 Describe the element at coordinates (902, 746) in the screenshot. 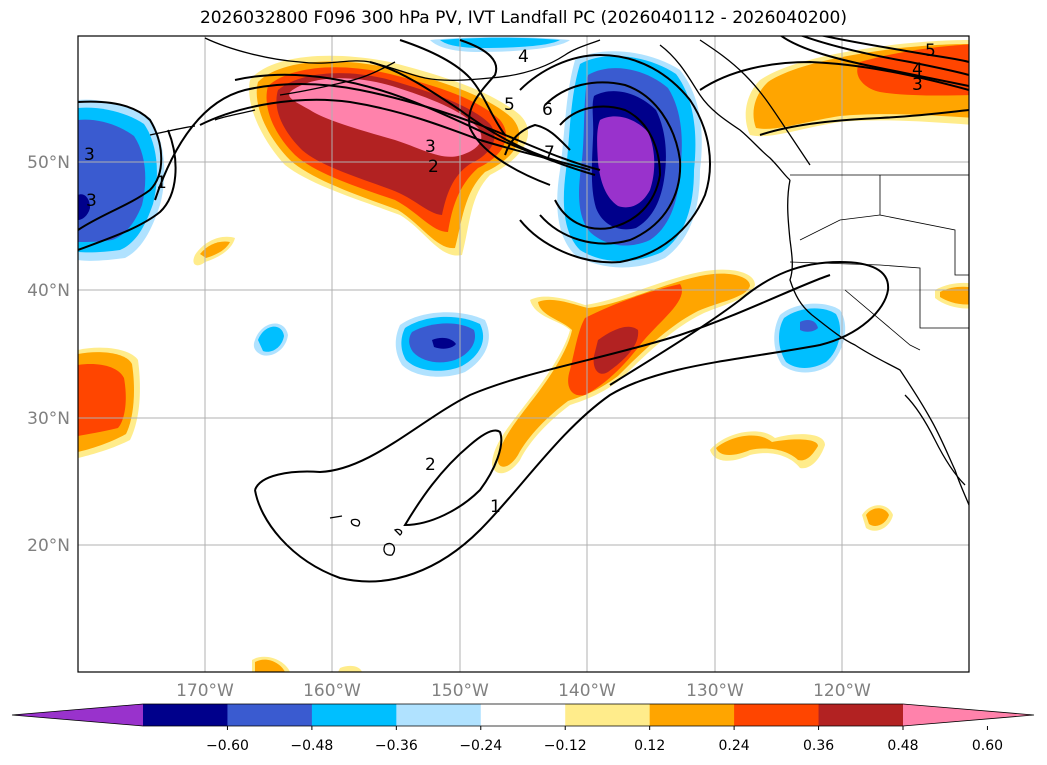

I see `colorbar-tick-label: 0.48` at that location.